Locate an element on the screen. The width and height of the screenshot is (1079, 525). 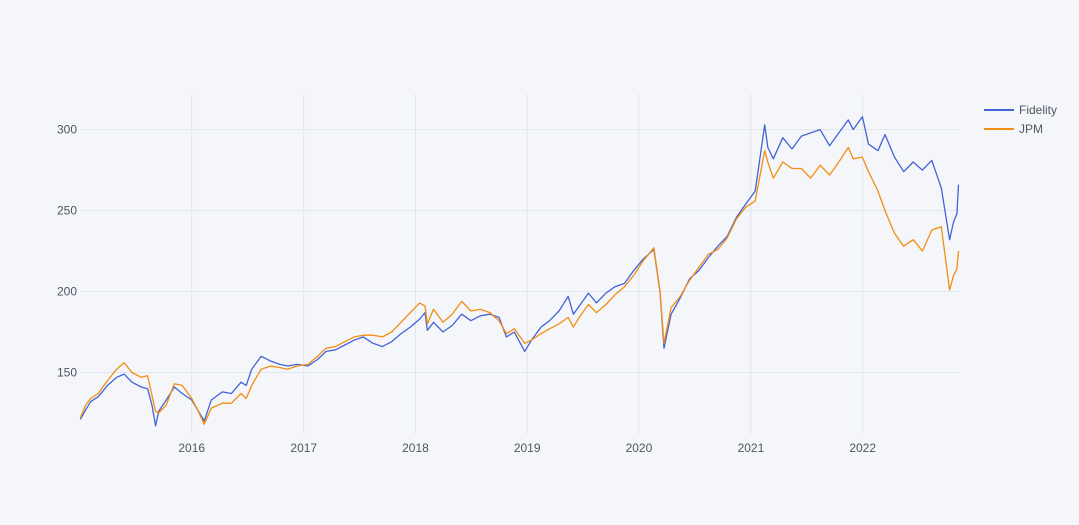
y-tick-label: 200 is located at coordinates (67, 292).